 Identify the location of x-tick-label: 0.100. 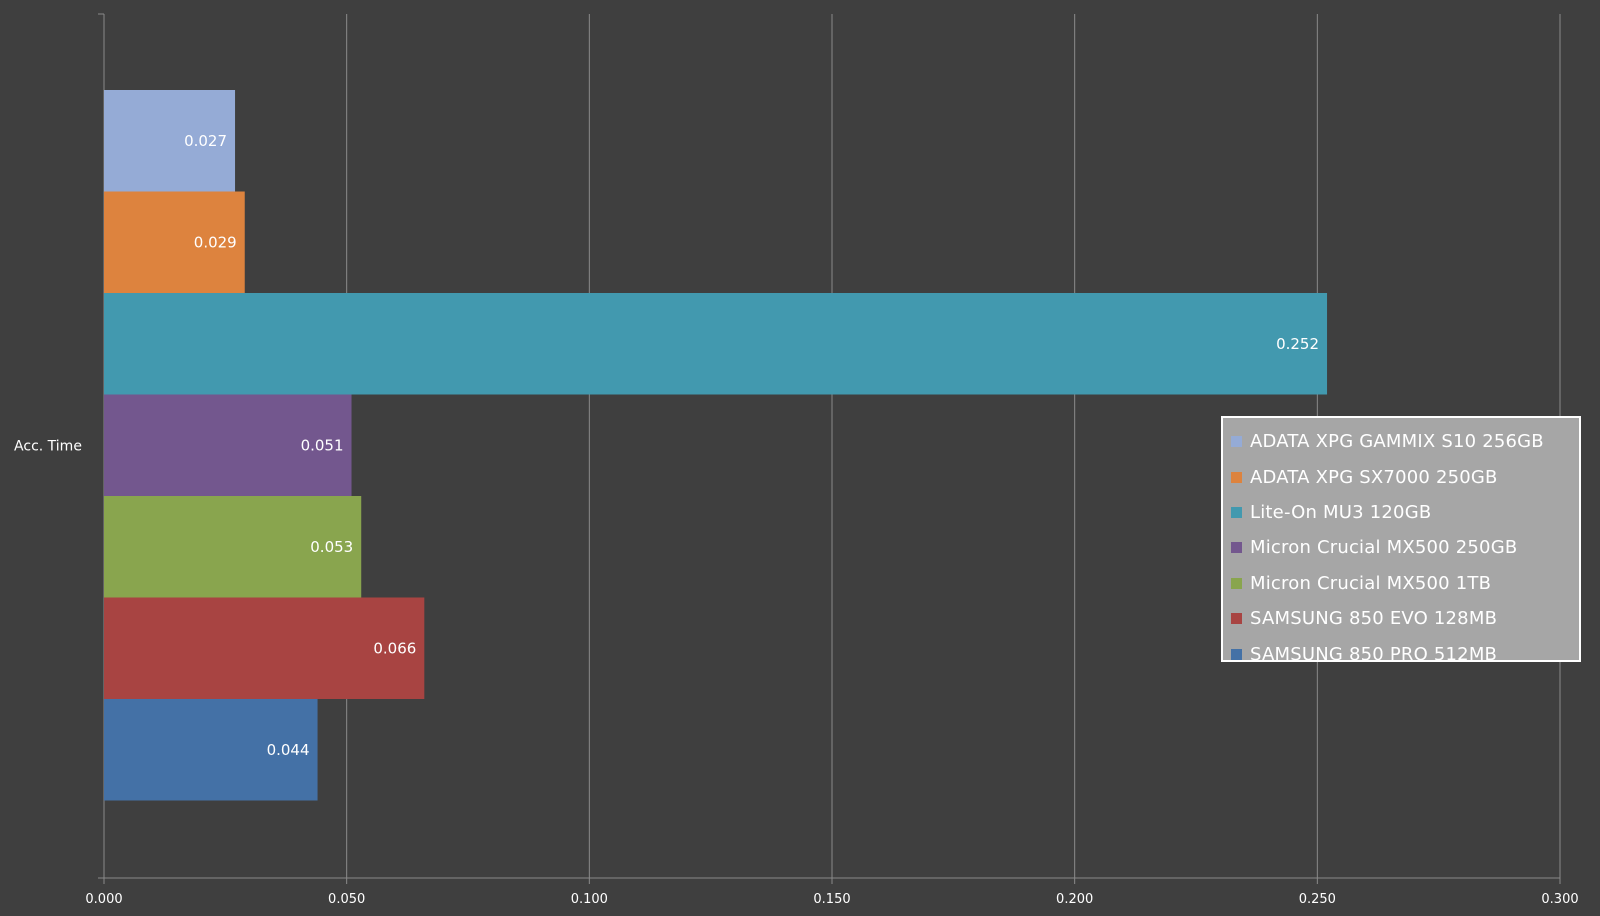
(589, 899).